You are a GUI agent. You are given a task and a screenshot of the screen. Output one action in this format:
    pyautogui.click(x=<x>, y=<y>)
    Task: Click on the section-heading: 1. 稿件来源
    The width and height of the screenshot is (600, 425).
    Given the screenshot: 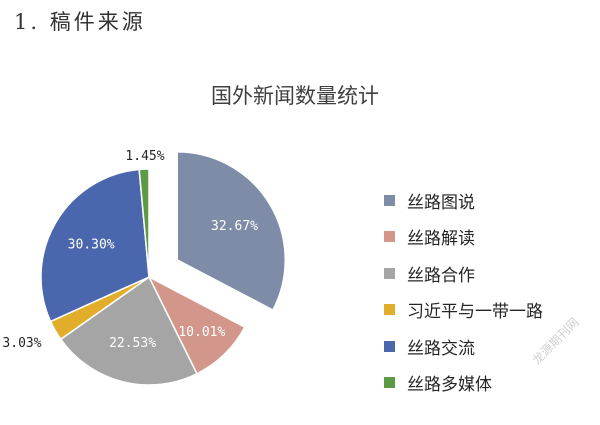 What is the action you would take?
    pyautogui.click(x=80, y=22)
    